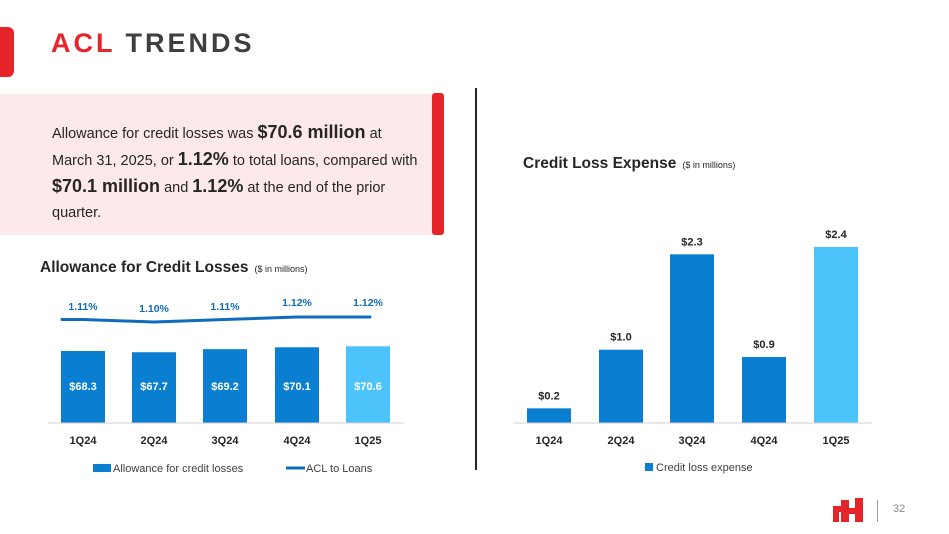 This screenshot has width=949, height=534. I want to click on expense-bar-label: $0.9, so click(763, 345).